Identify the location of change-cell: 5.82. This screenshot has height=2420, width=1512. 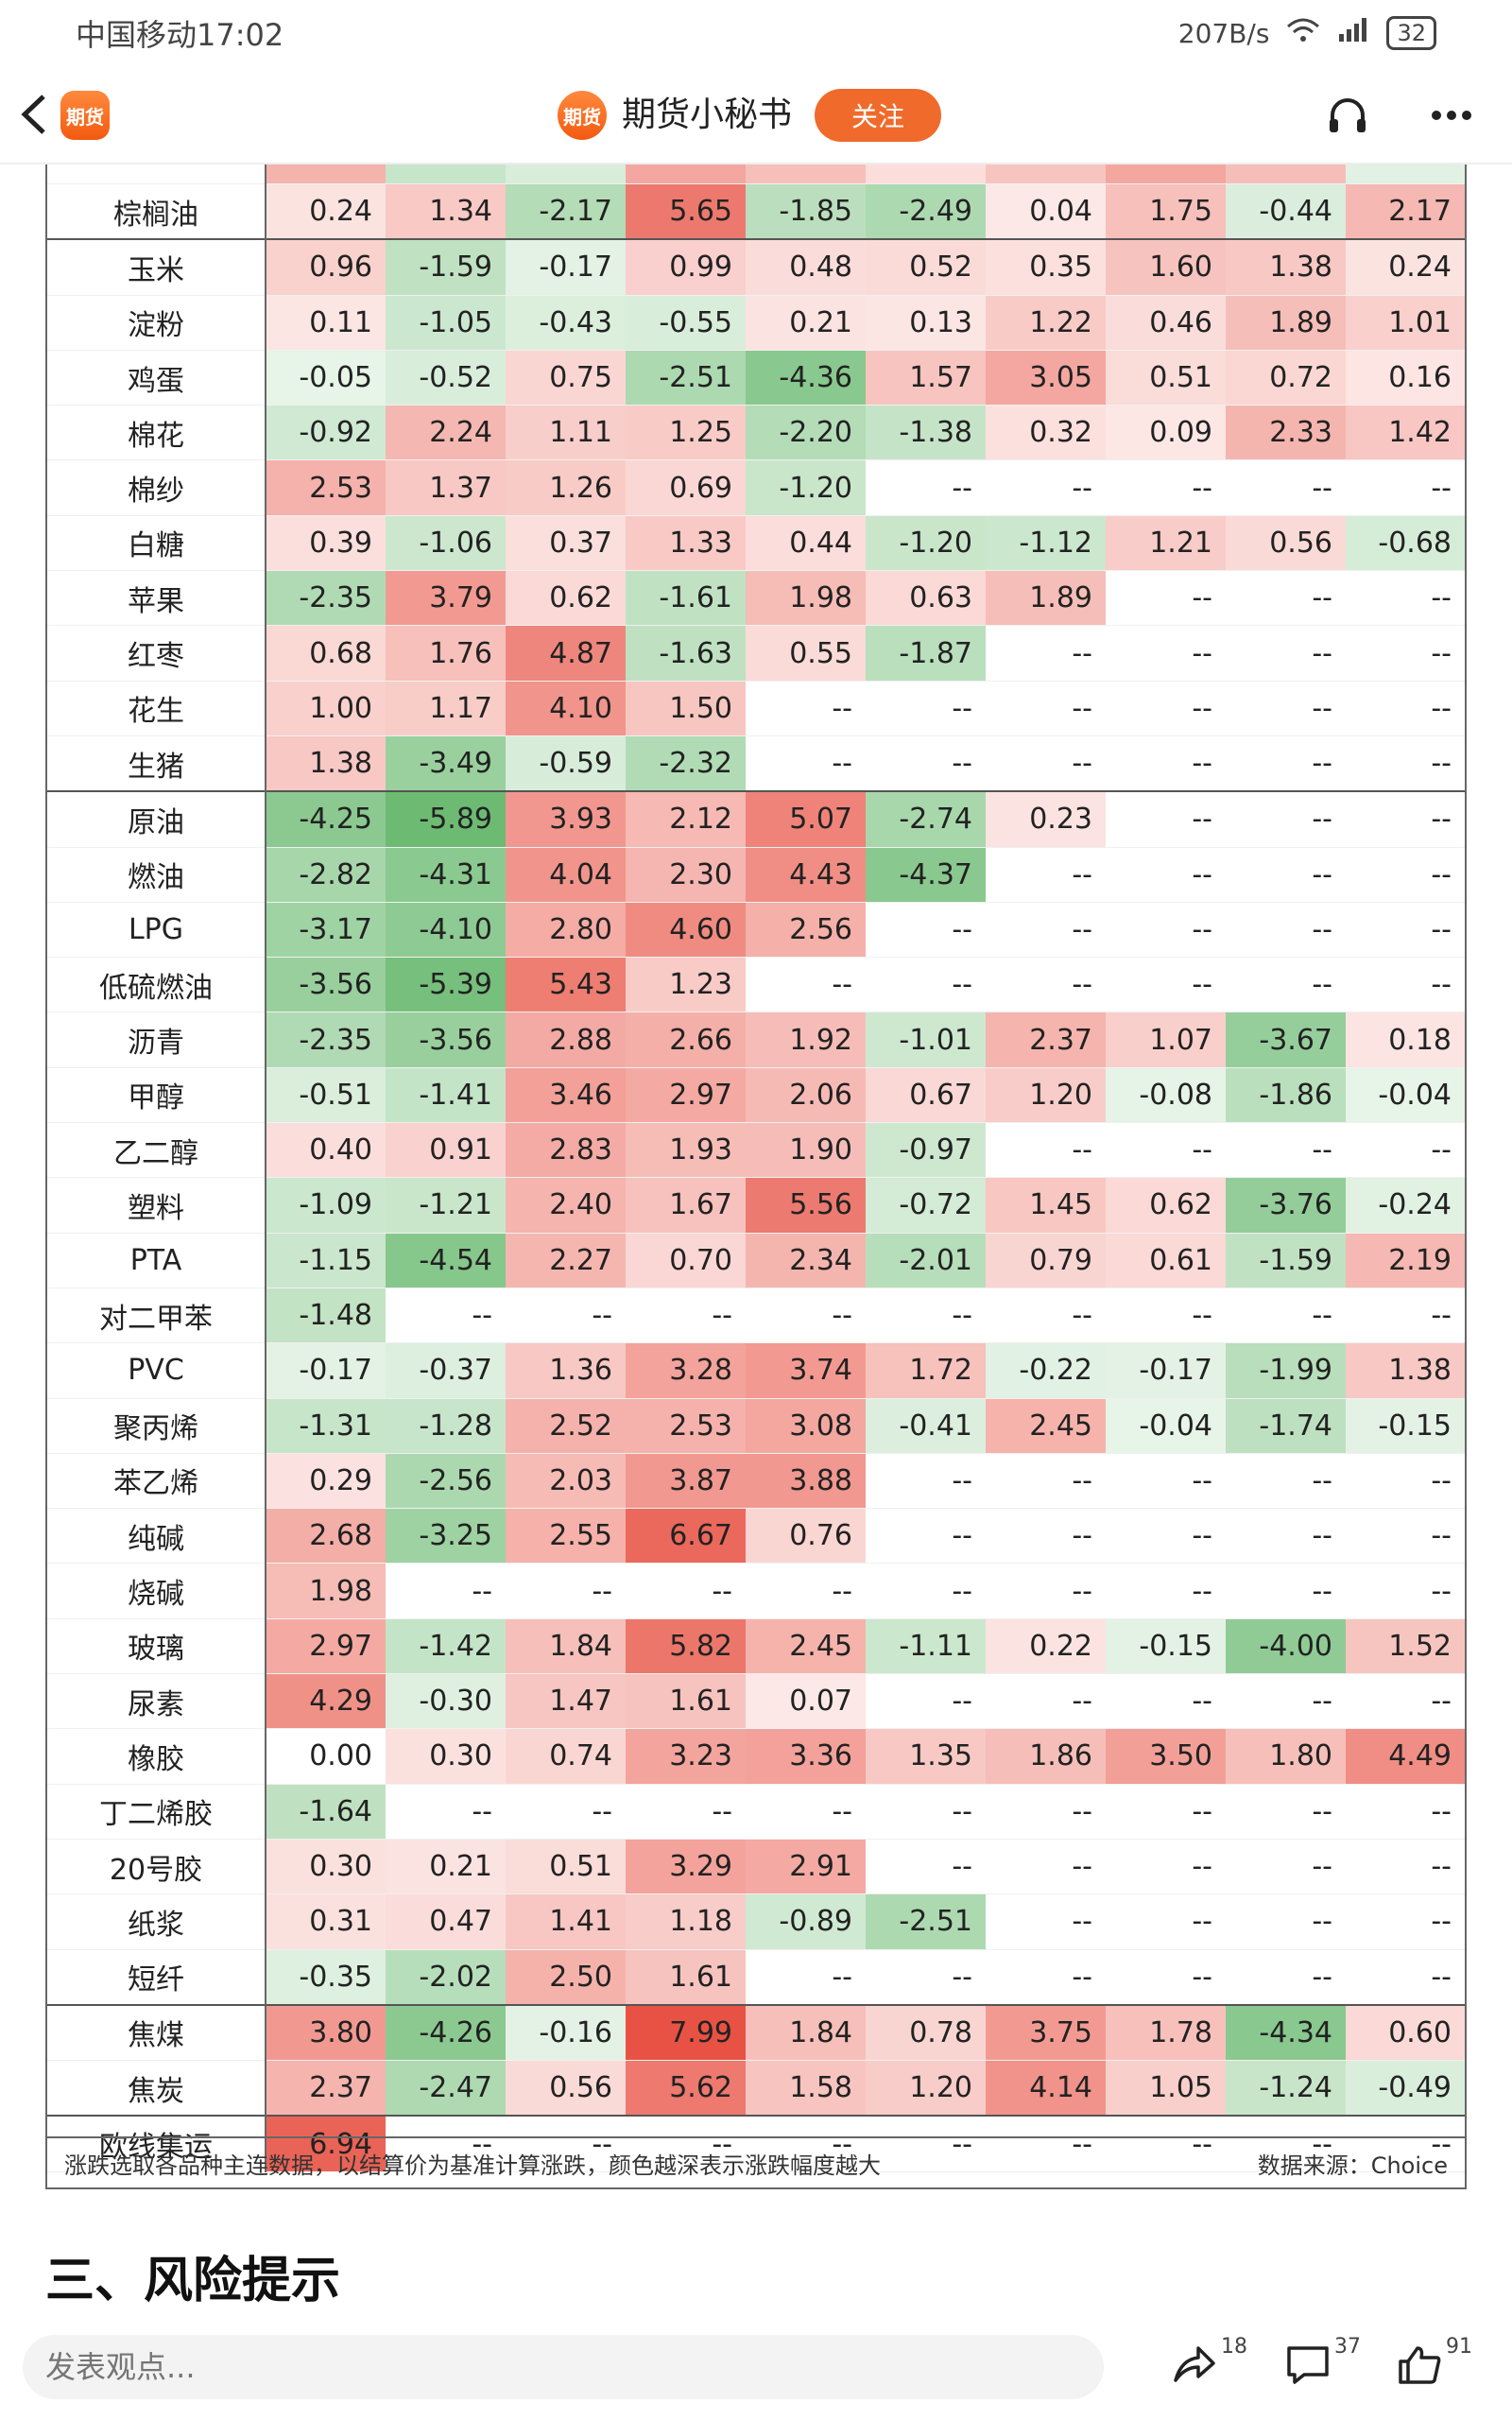
(686, 1646).